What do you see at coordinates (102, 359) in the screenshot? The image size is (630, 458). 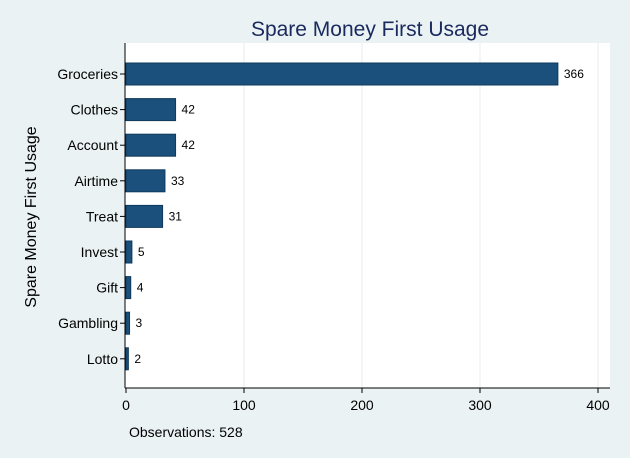 I see `y-tick-label-lotto: Lotto` at bounding box center [102, 359].